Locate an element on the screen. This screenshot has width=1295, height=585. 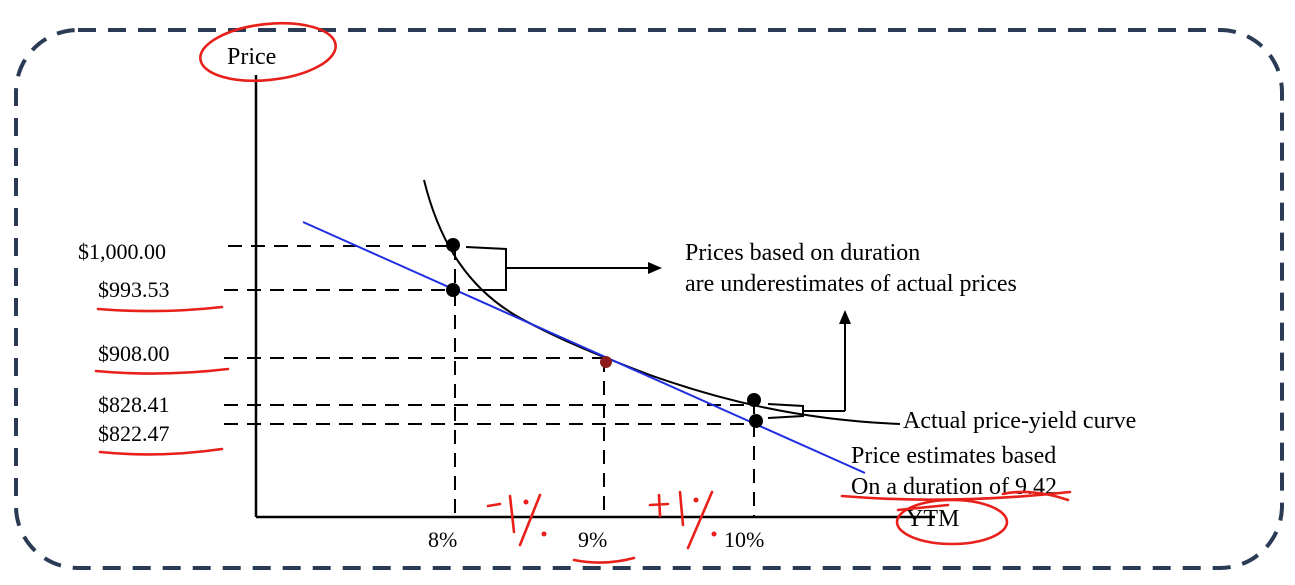
annotation-line-1: Prices based on duration is located at coordinates (802, 253).